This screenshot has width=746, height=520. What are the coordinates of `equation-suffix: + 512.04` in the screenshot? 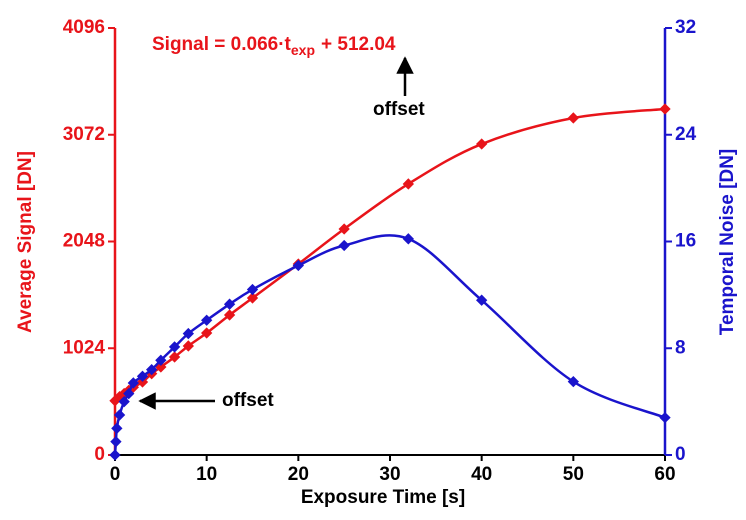 It's located at (358, 44).